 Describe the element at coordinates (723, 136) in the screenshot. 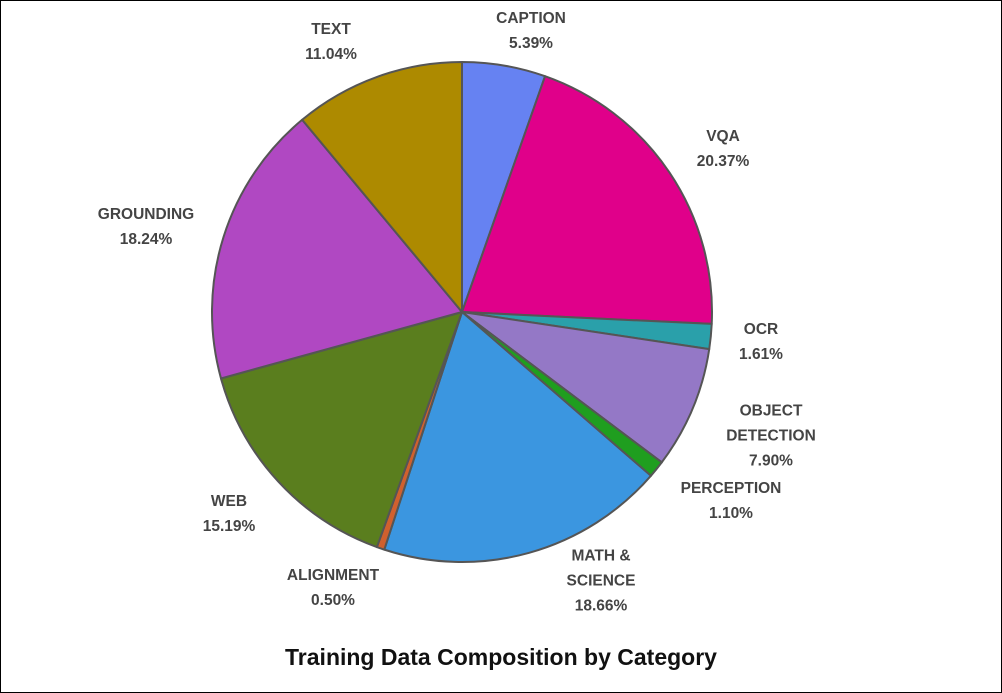

I see `category-label: VQA` at that location.